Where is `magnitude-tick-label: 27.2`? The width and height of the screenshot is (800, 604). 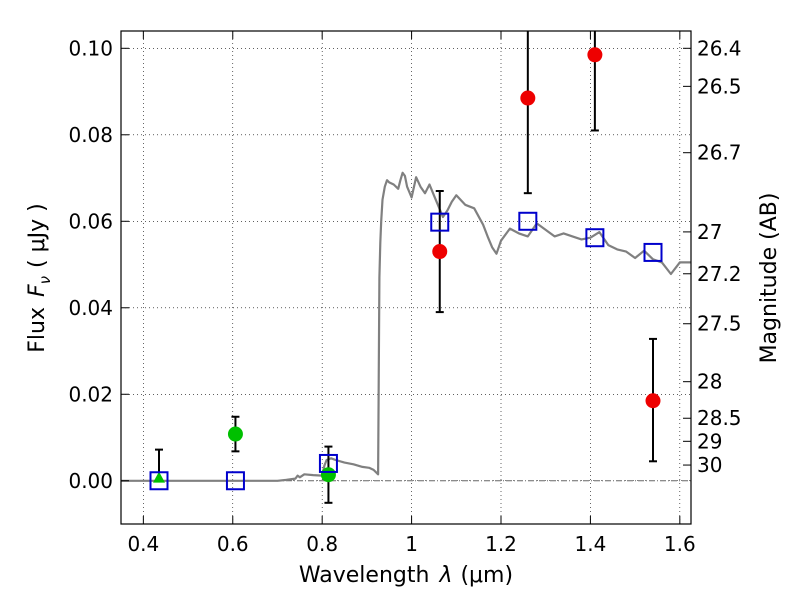 magnitude-tick-label: 27.2 is located at coordinates (719, 274).